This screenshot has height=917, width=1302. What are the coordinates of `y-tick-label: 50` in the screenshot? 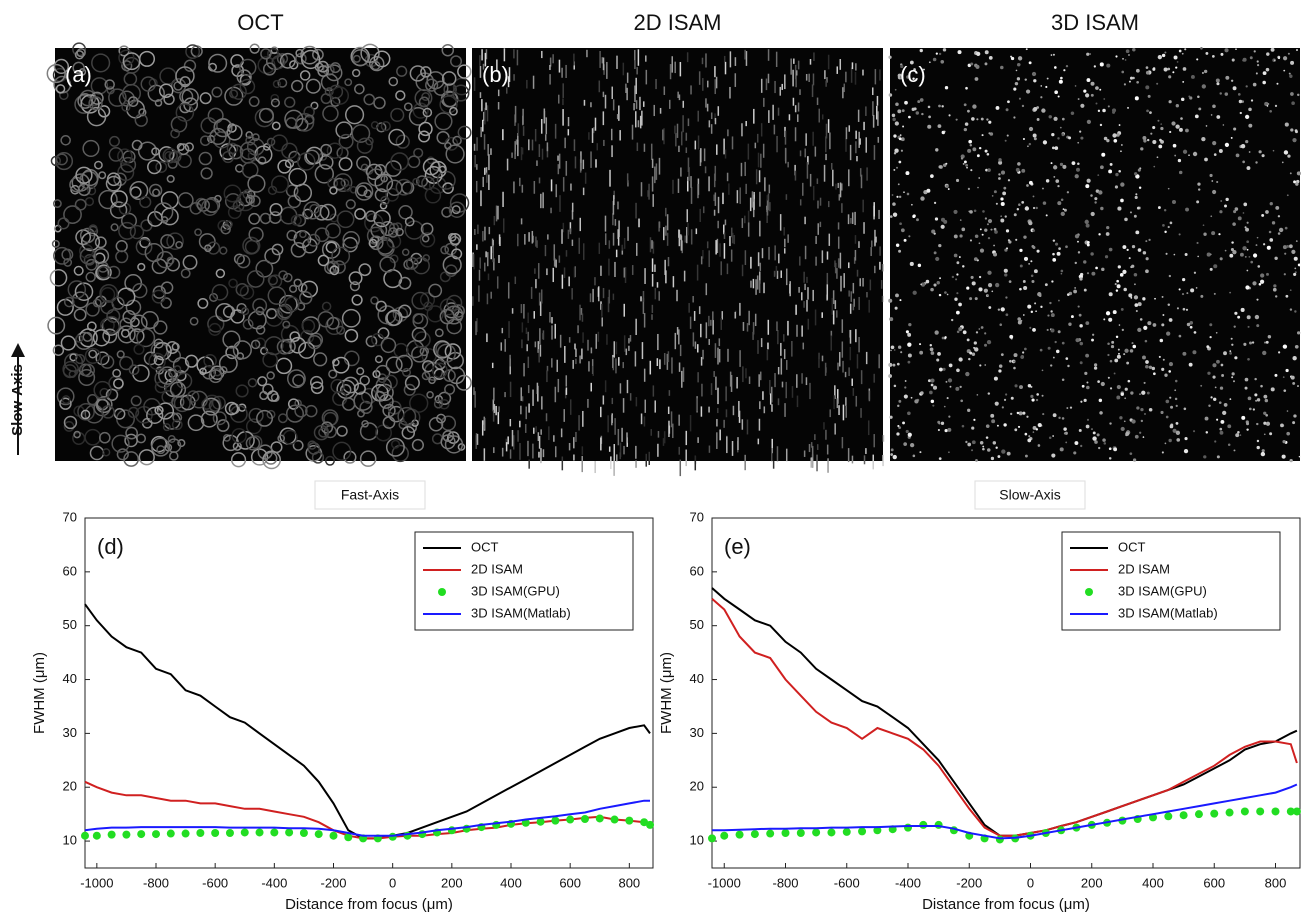 It's located at (70, 624).